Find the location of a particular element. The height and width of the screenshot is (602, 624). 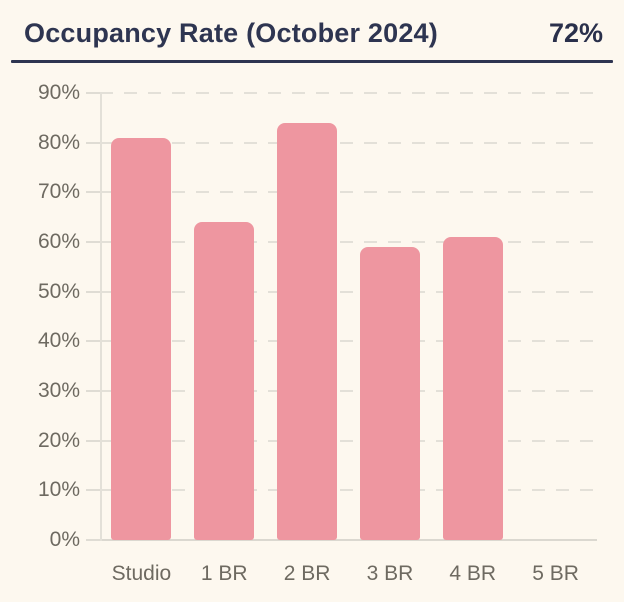

bar-studio is located at coordinates (141, 338).